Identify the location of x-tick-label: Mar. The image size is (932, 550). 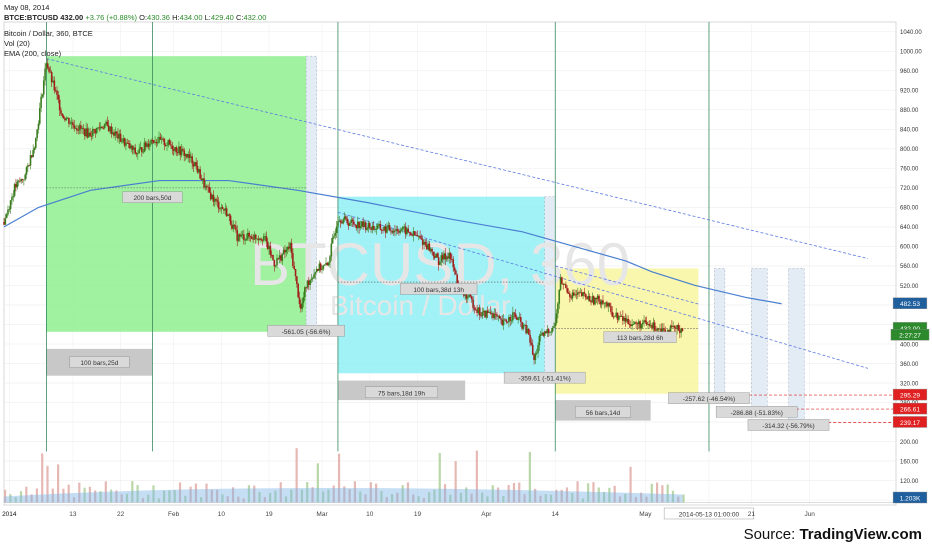
(322, 514).